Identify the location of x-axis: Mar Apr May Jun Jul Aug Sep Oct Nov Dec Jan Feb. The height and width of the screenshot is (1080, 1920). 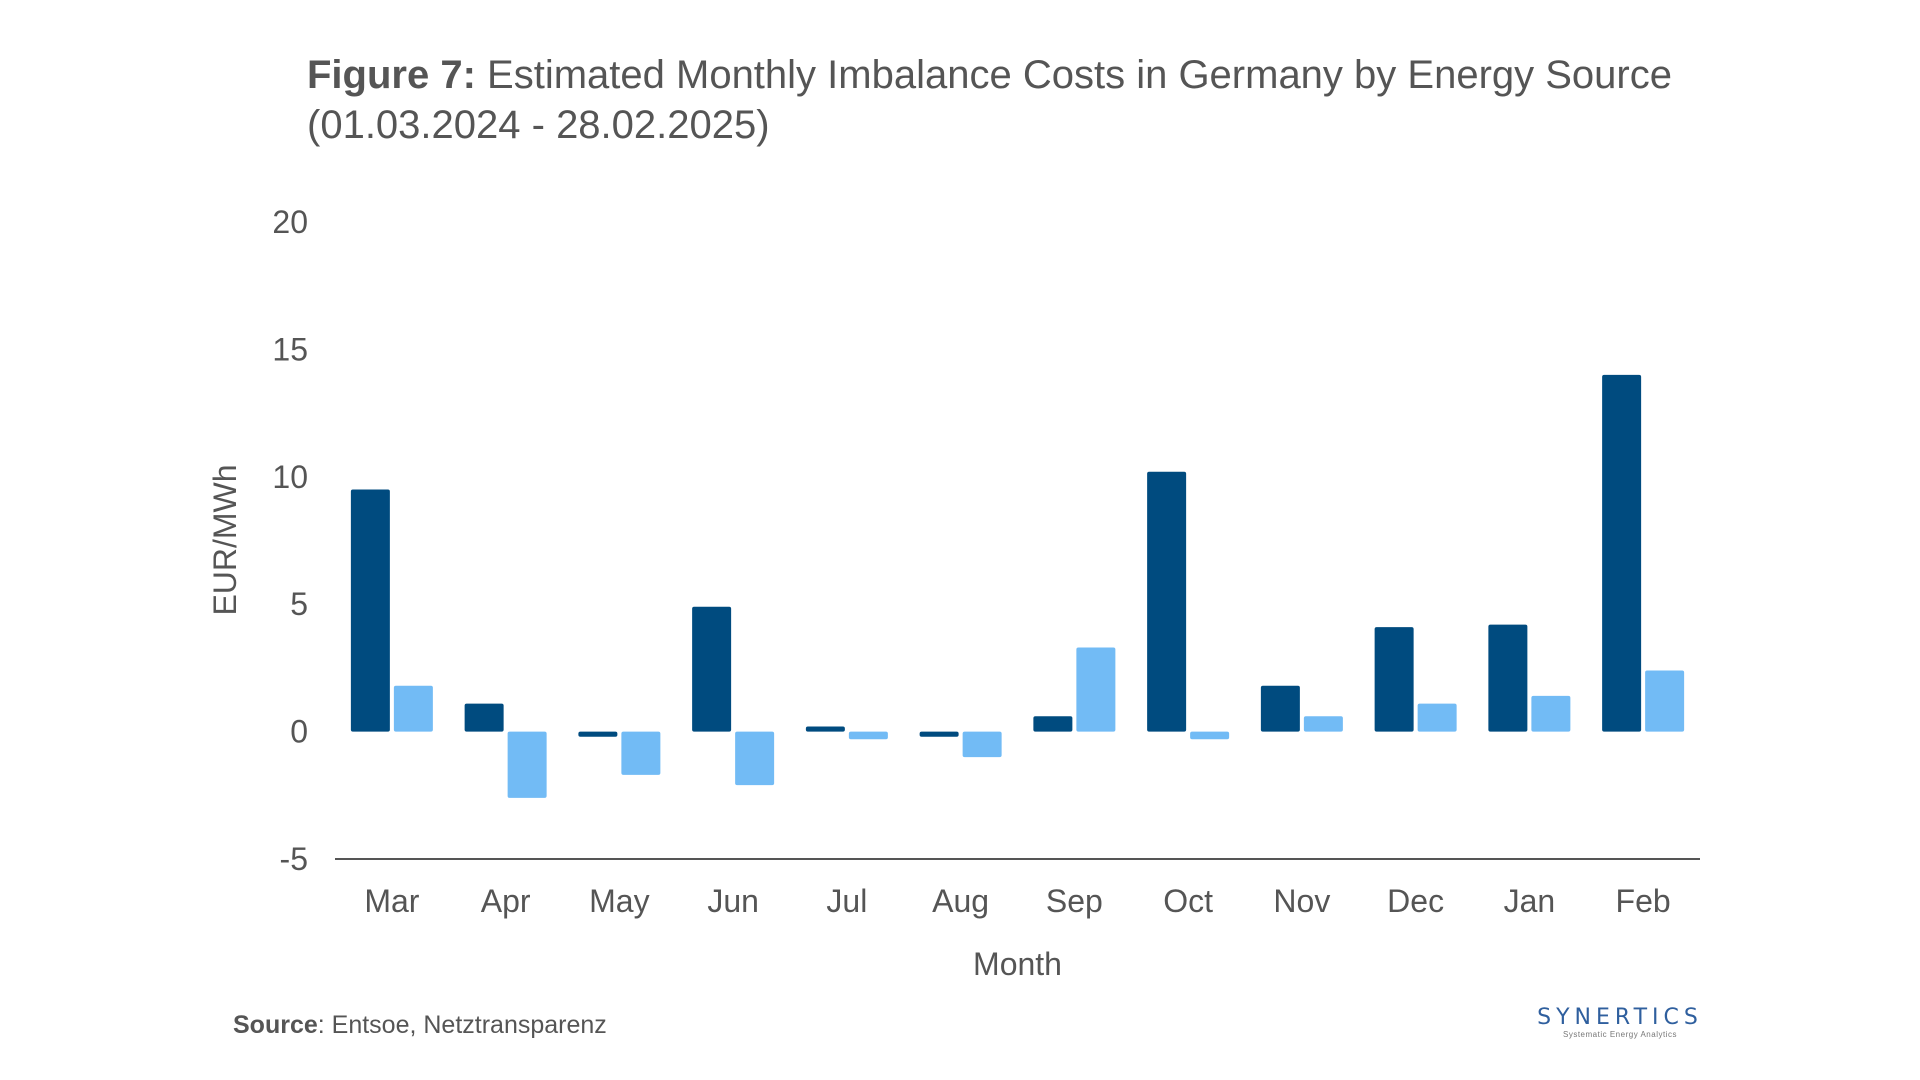
(1017, 901).